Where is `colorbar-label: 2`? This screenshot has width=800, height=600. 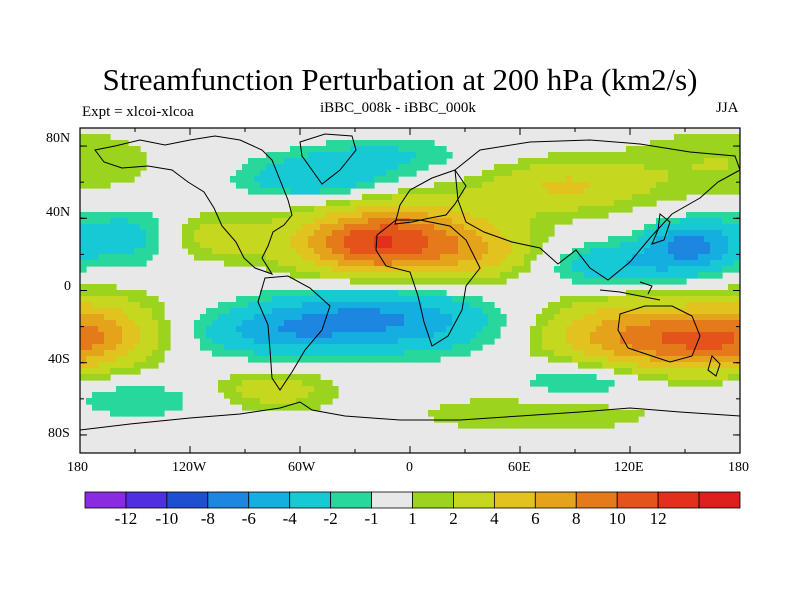 colorbar-label: 2 is located at coordinates (453, 518).